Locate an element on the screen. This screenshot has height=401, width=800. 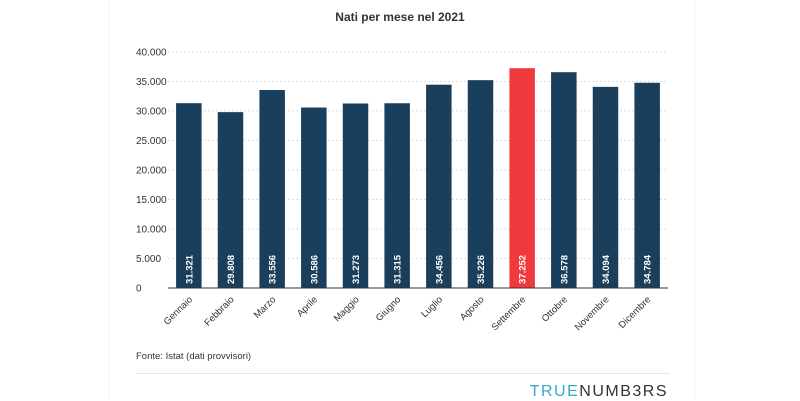
y-tick-label: 30.000 is located at coordinates (151, 112).